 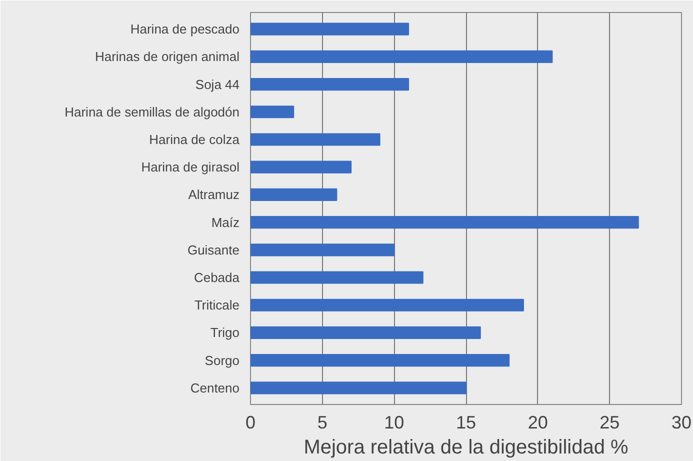 What do you see at coordinates (225, 332) in the screenshot?
I see `y-tick-label: Trigo` at bounding box center [225, 332].